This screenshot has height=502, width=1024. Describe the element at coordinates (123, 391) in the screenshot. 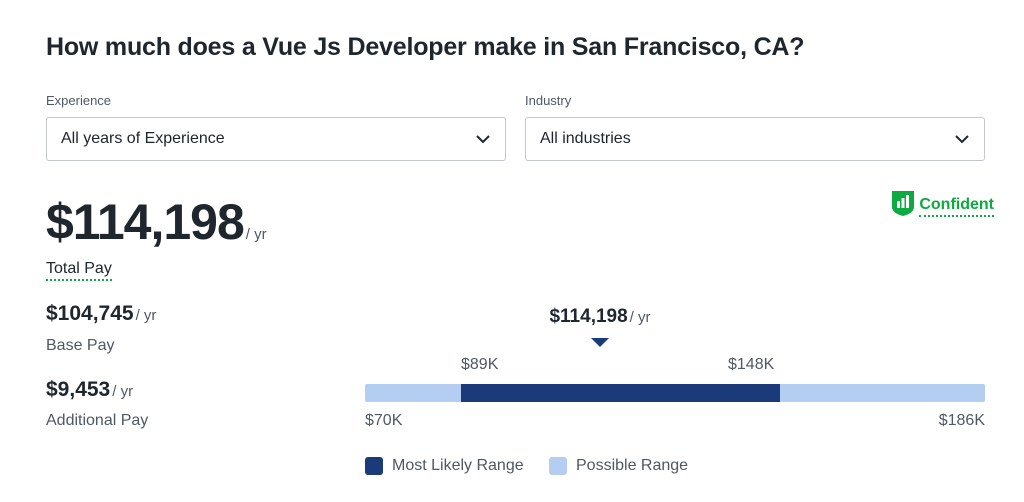

I see `additional-pay-unit: / yr` at that location.